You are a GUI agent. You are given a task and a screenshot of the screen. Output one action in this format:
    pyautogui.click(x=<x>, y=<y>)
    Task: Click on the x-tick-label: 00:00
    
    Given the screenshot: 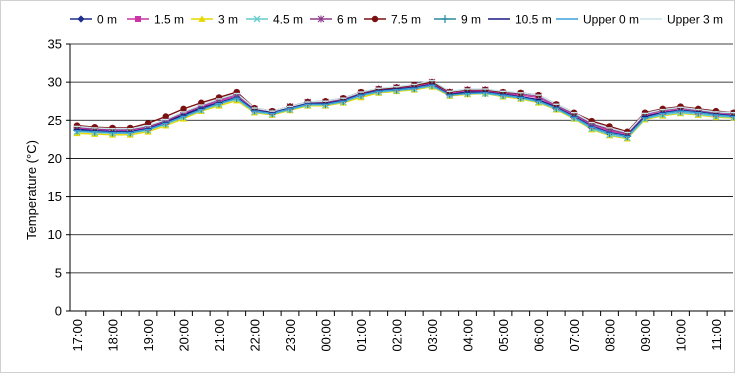 What is the action you would take?
    pyautogui.click(x=326, y=335)
    